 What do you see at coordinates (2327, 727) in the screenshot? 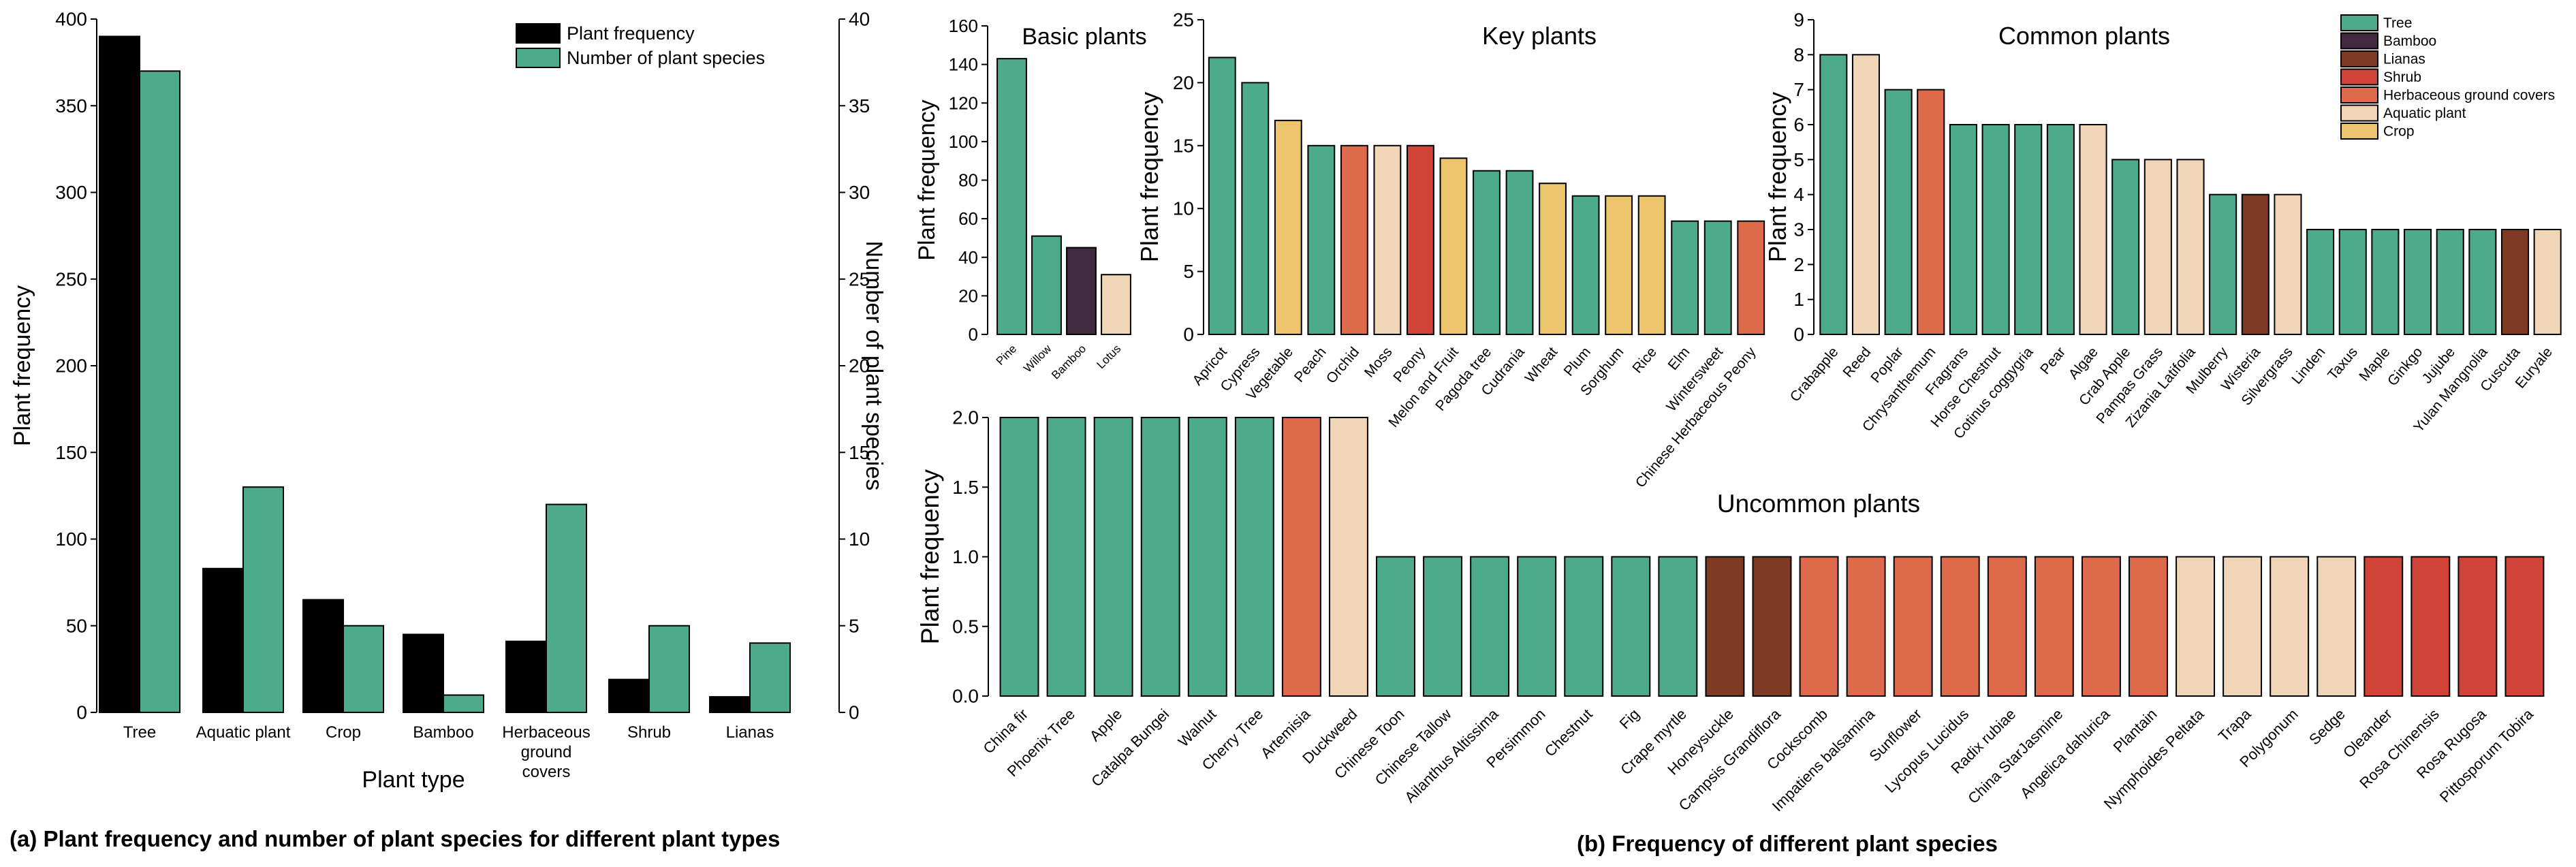
I see `x-tick-label: Sedge` at bounding box center [2327, 727].